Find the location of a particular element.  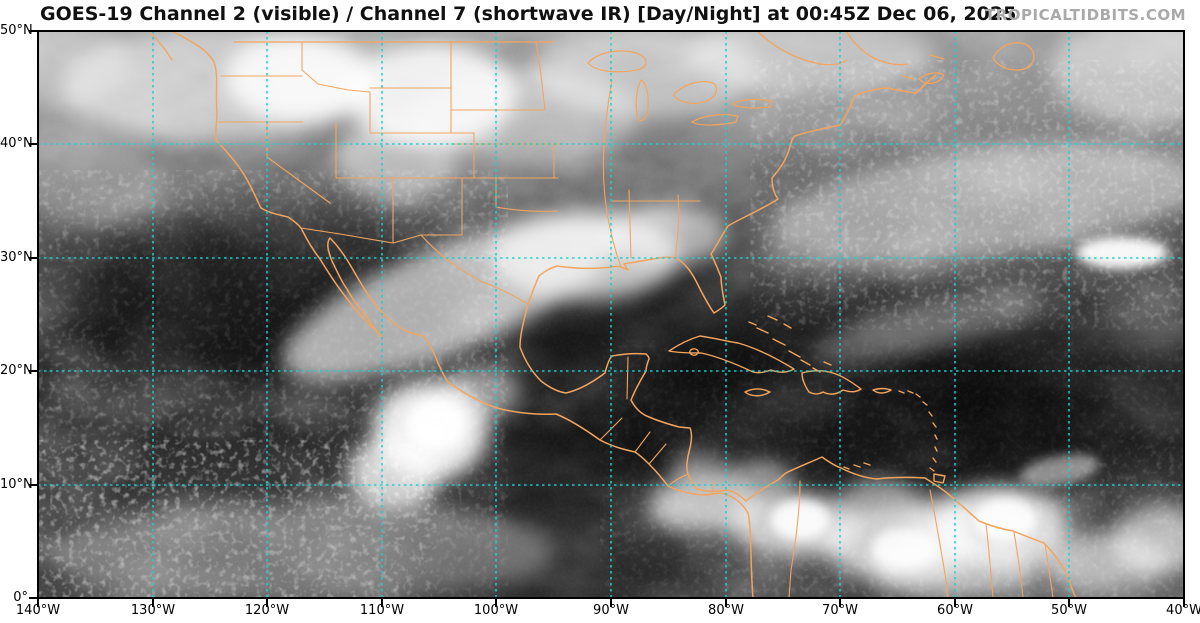

lon-tick-label: 130°W is located at coordinates (153, 610).